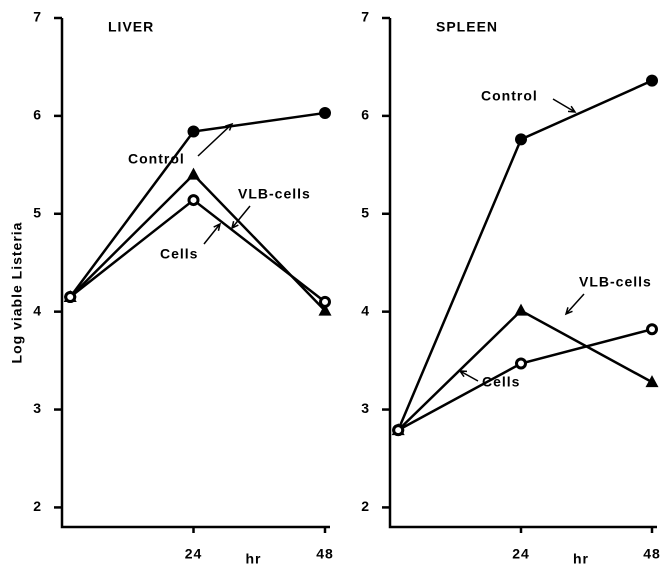 The width and height of the screenshot is (663, 572). Describe the element at coordinates (467, 27) in the screenshot. I see `panel-title: SPLEEN` at that location.